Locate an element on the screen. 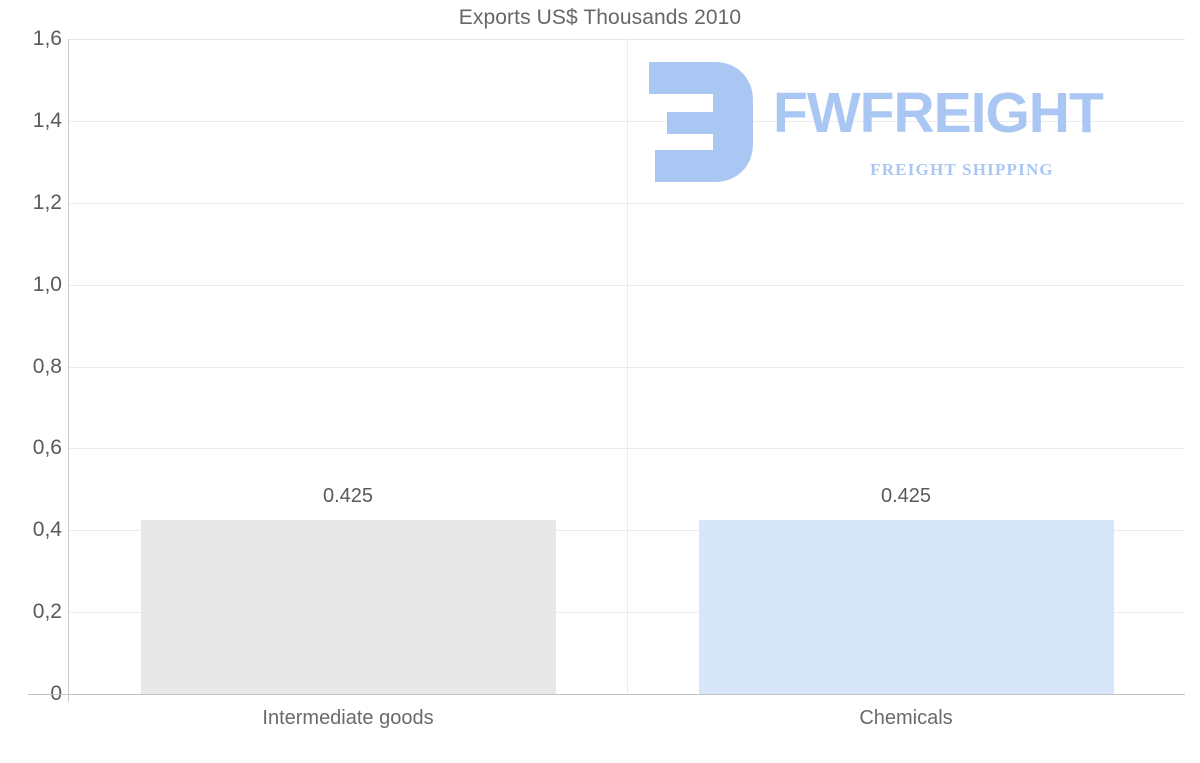 The image size is (1200, 763). y-axis-tick-label: 0,4 is located at coordinates (47, 530).